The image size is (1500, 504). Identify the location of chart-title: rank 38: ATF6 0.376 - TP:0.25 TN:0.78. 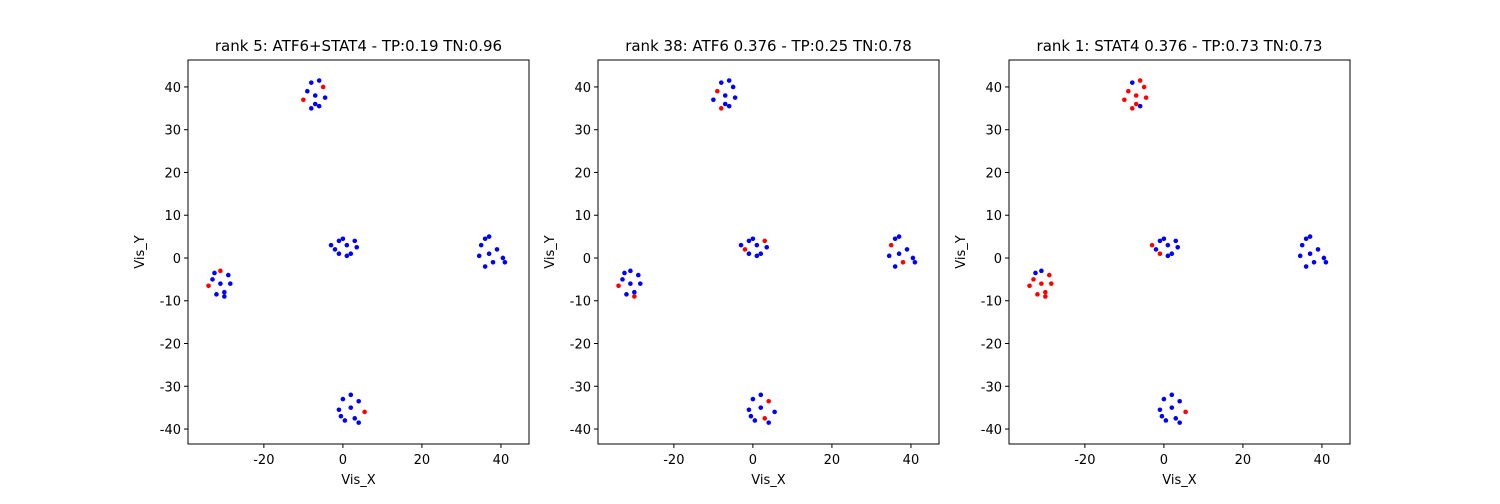
(768, 46).